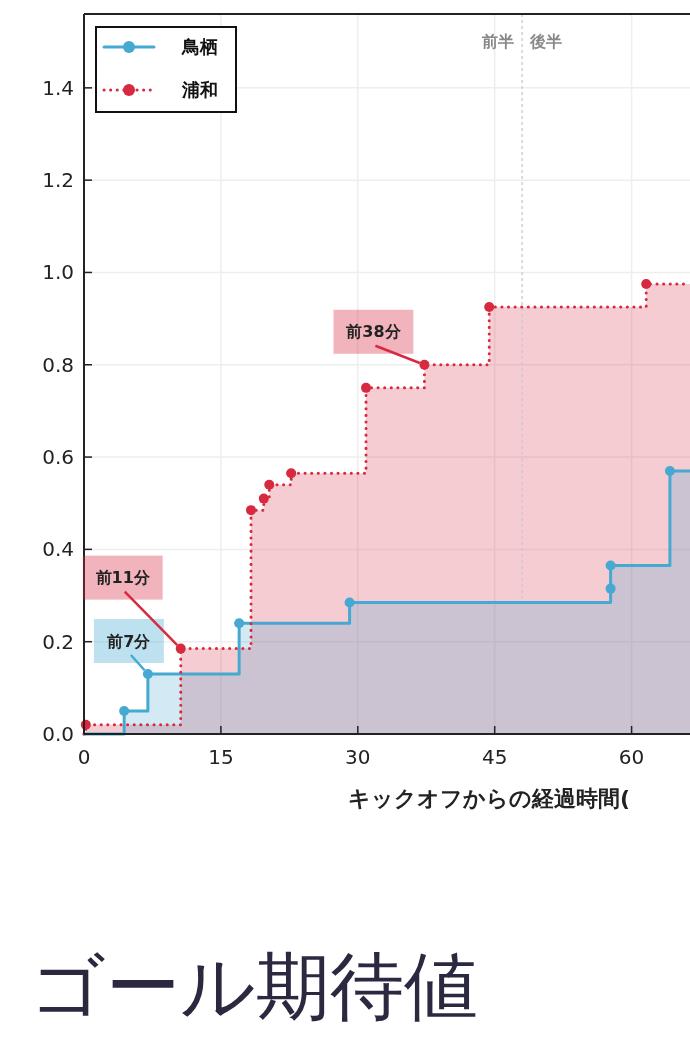  I want to click on annotation: 前7分, so click(129, 641).